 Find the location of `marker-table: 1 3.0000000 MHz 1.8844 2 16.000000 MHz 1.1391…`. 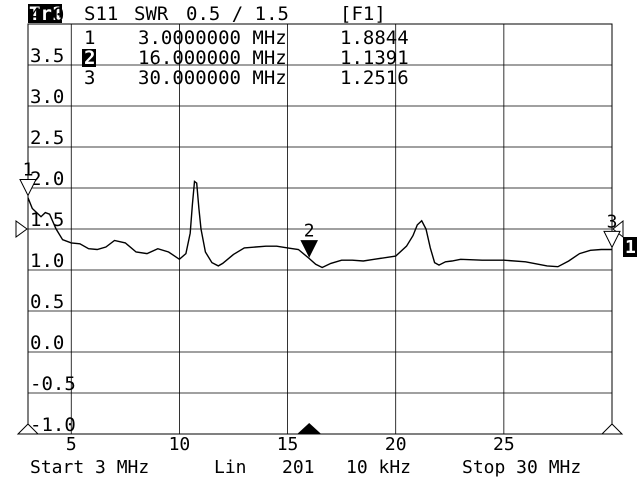

marker-table: 1 3.0000000 MHz 1.8844 2 16.000000 MHz 1.1391… is located at coordinates (245, 58).